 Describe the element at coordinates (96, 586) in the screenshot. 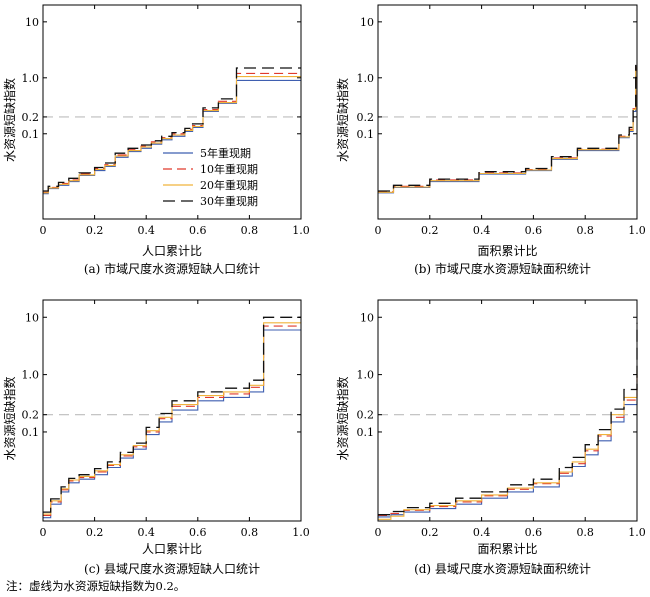

I see `figure-note: 注：虚线为水资源短缺指数为0.2。` at that location.